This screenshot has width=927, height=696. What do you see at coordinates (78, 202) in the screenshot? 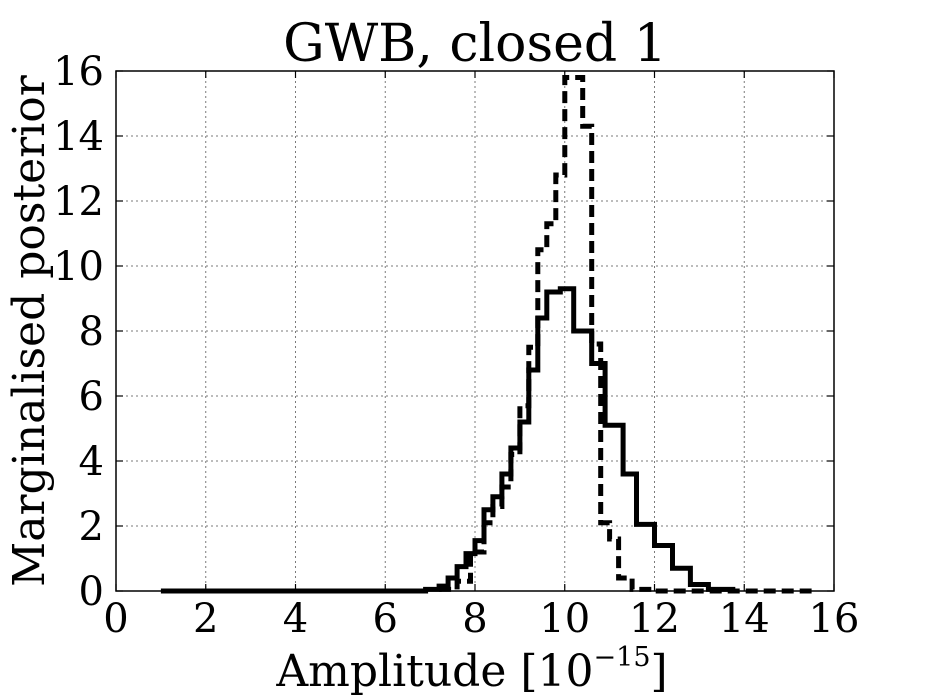
I see `y-tick-label: 12` at bounding box center [78, 202].